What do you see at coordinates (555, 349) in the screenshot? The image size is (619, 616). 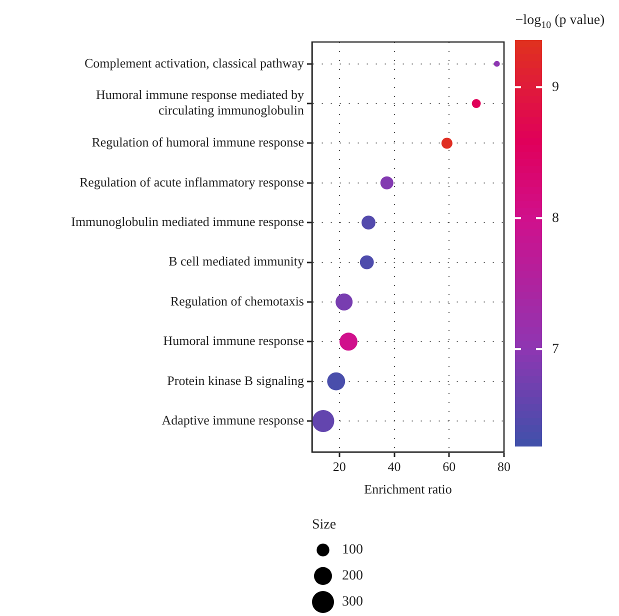 I see `color-bar-label: 7` at bounding box center [555, 349].